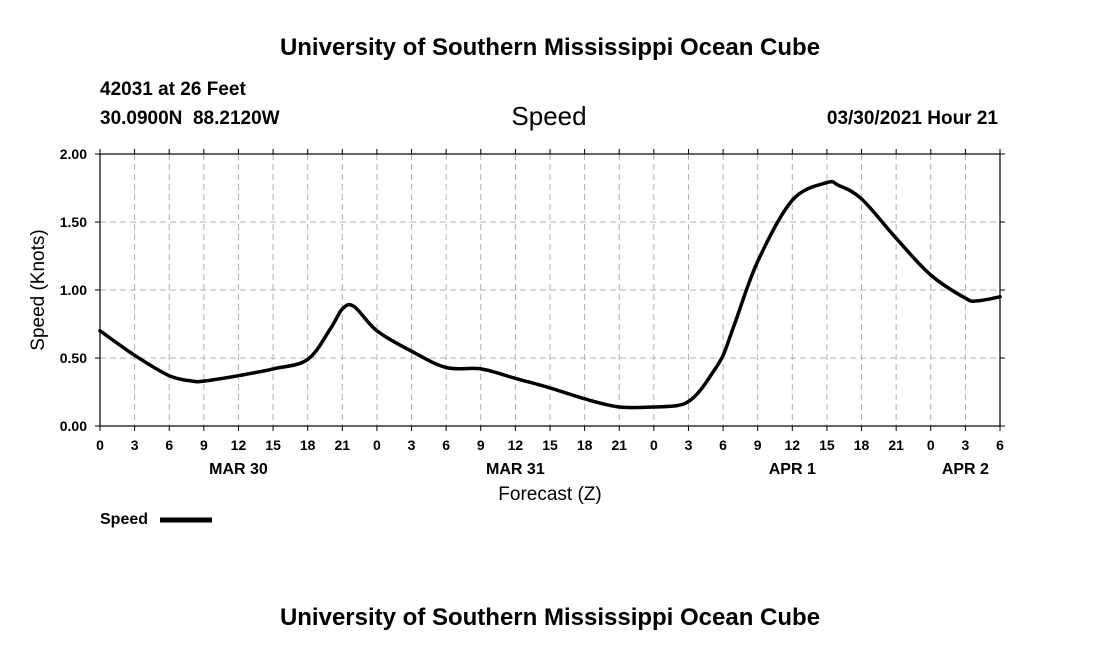  I want to click on date-label: APR 2, so click(965, 469).